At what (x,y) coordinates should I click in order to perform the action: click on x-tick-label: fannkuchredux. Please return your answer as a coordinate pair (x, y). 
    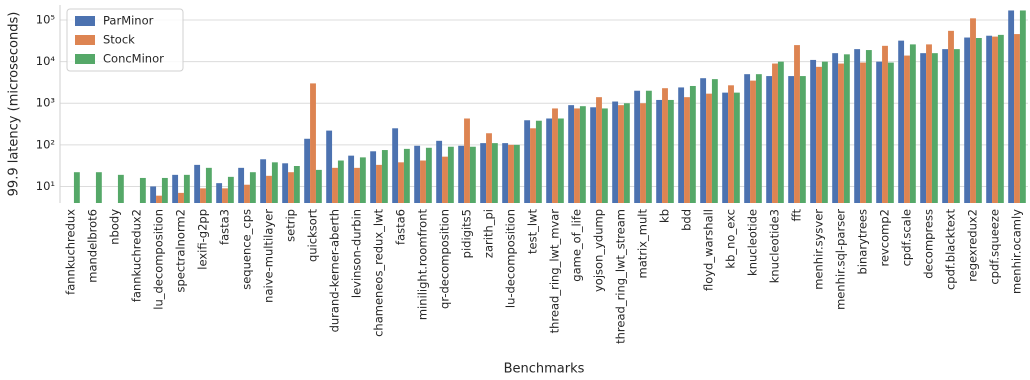
    Looking at the image, I should click on (71, 252).